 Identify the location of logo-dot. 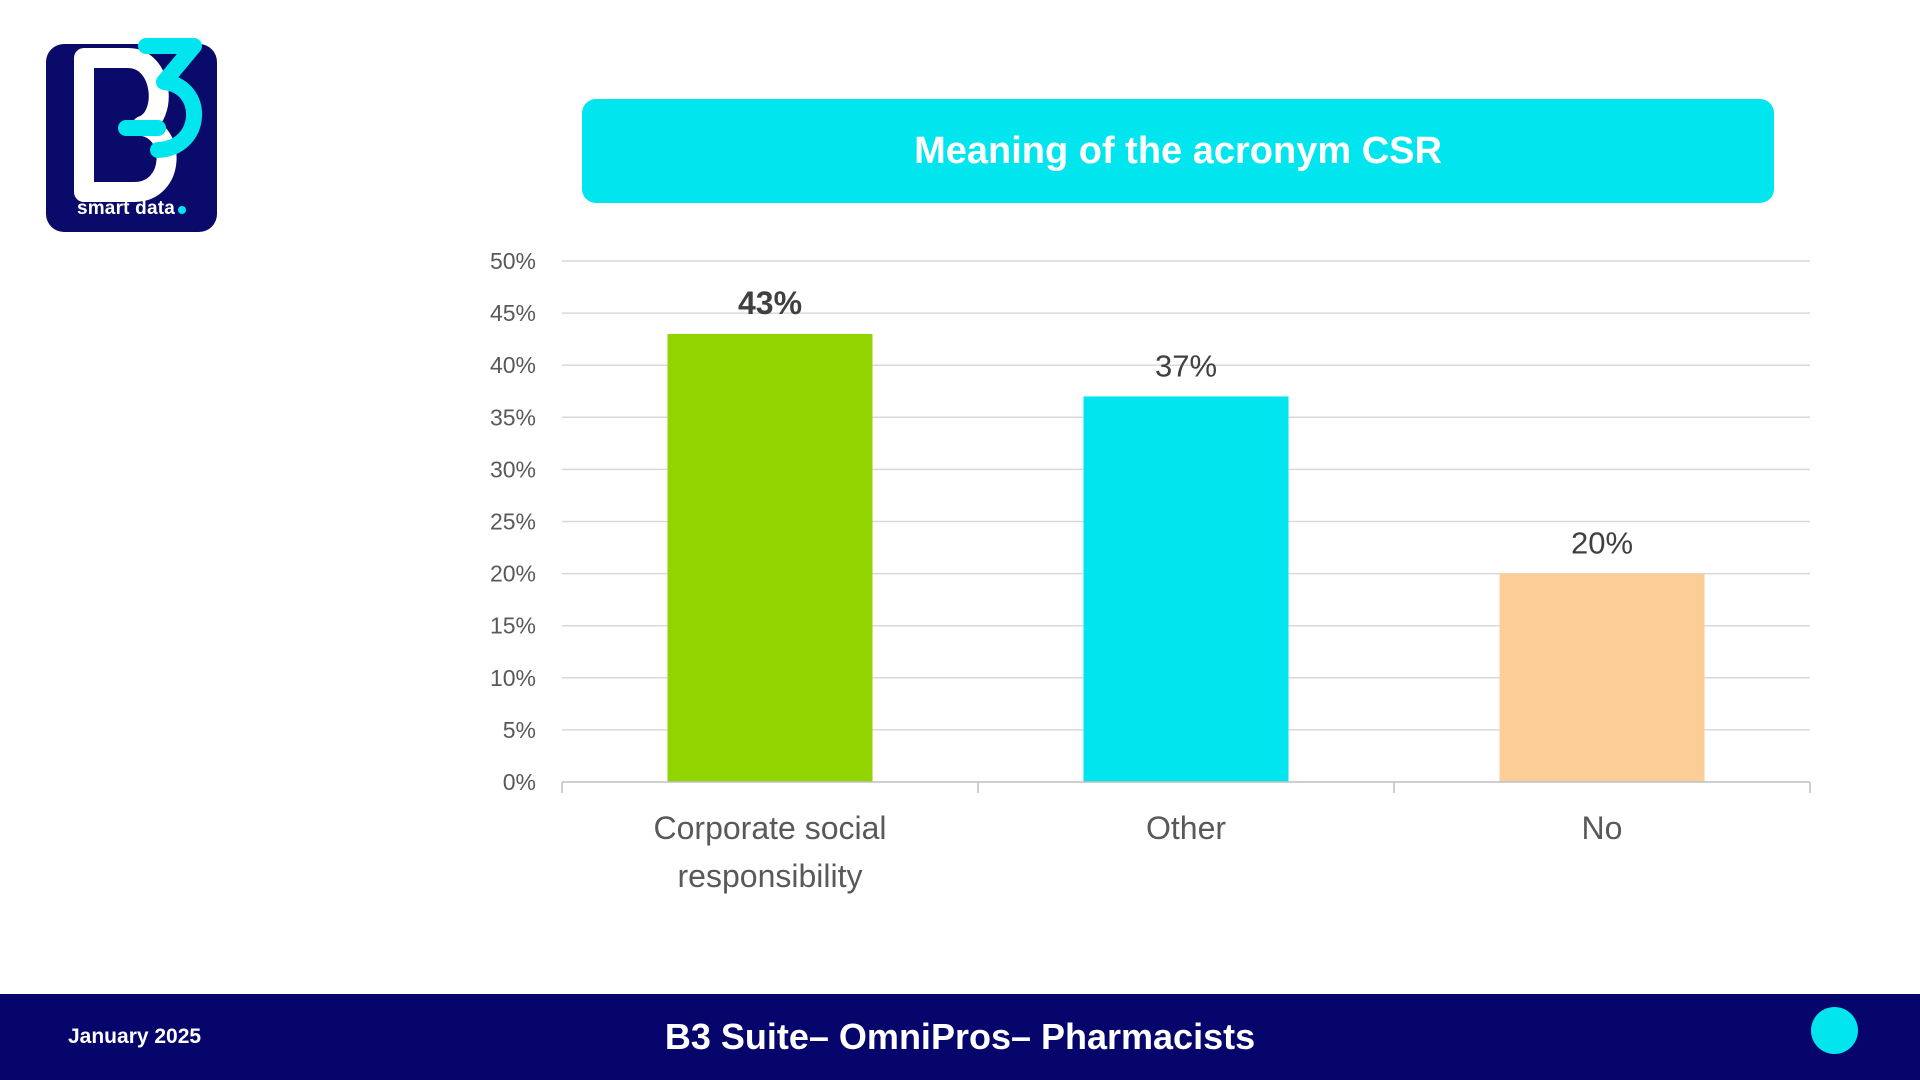
(182, 210).